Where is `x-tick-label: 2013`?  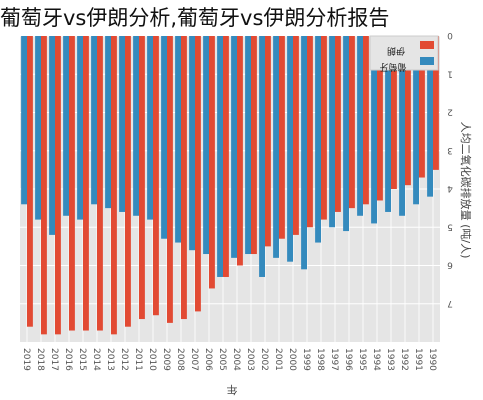
x-tick-label: 2013 is located at coordinates (110, 359).